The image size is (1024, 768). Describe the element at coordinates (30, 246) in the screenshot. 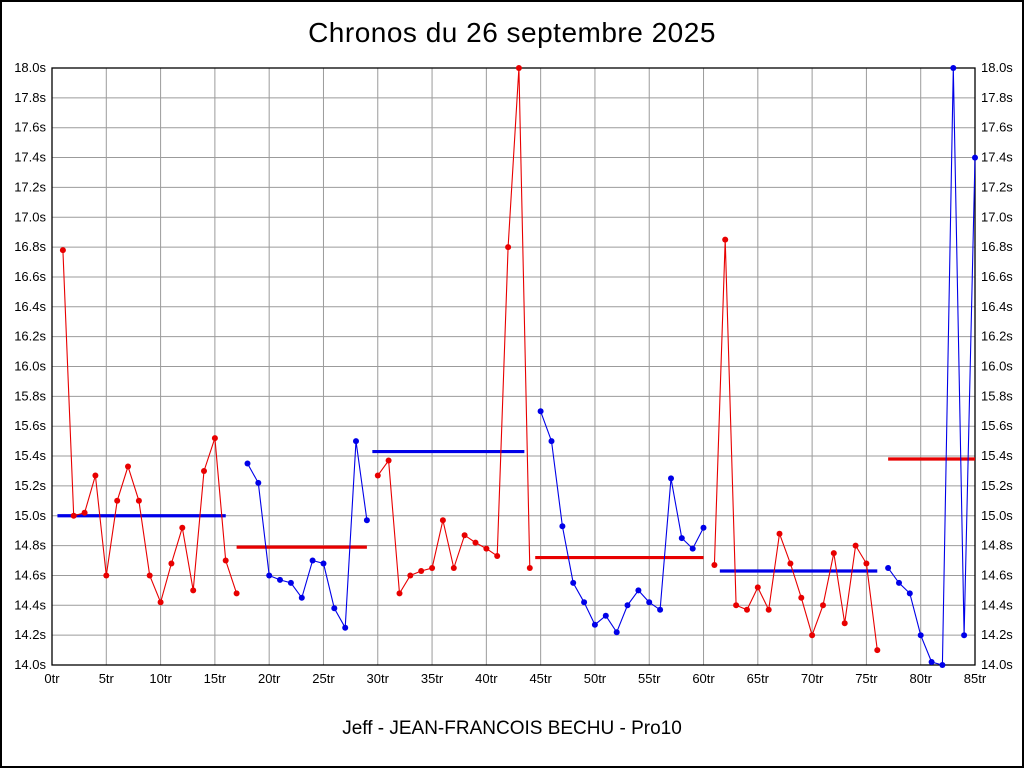

I see `y-axis-tick-label-left: 16.8s` at that location.